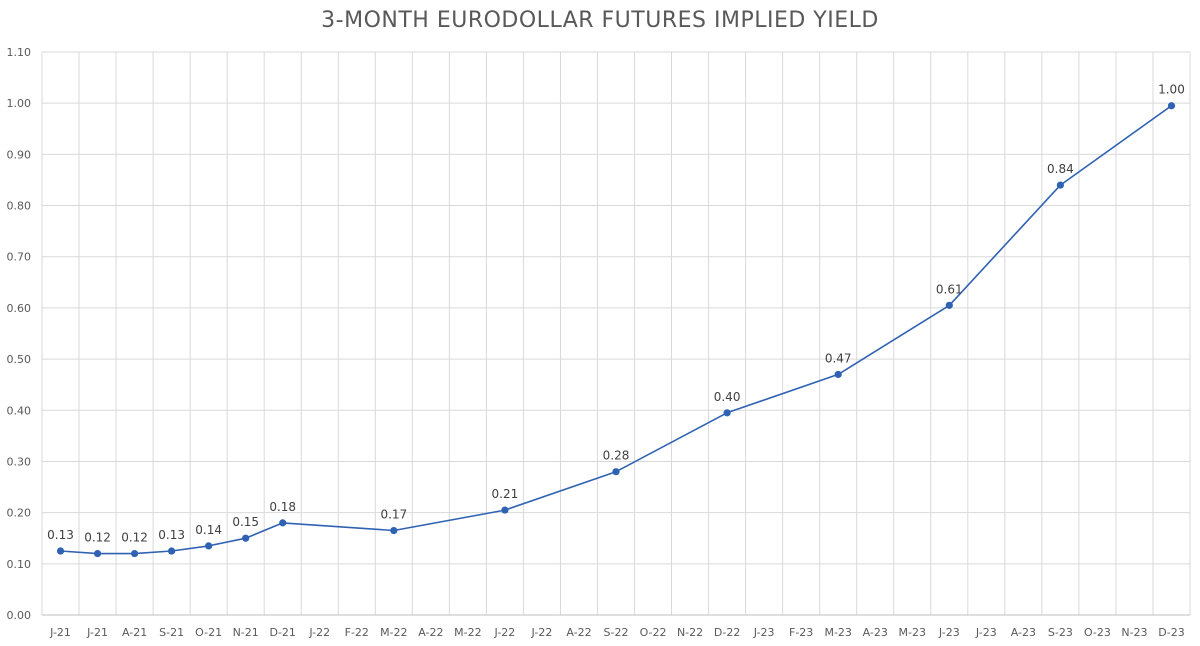  I want to click on y-tick-label: 0.60, so click(19, 308).